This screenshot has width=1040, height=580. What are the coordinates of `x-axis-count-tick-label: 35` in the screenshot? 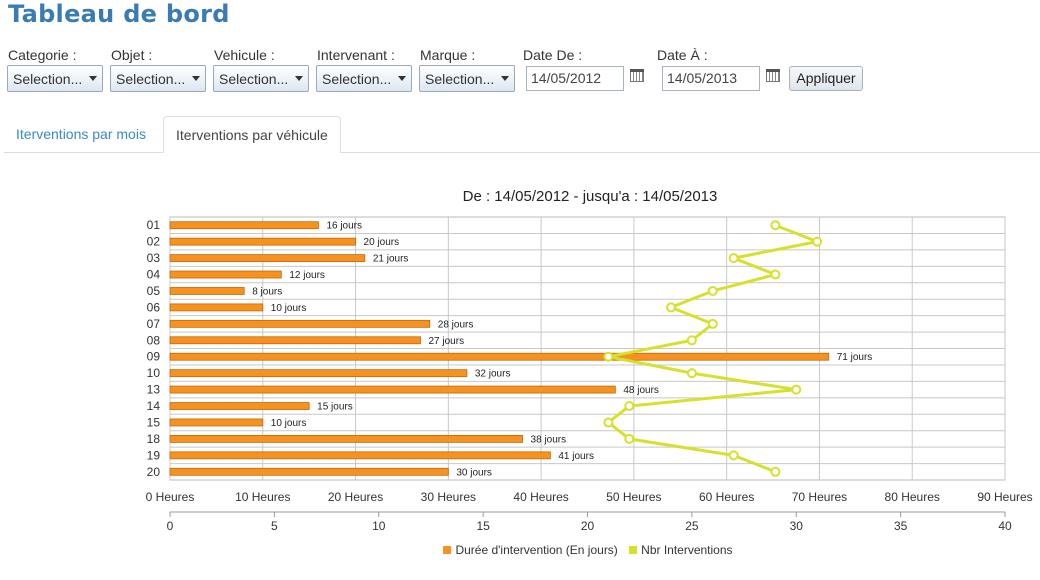 It's located at (901, 526).